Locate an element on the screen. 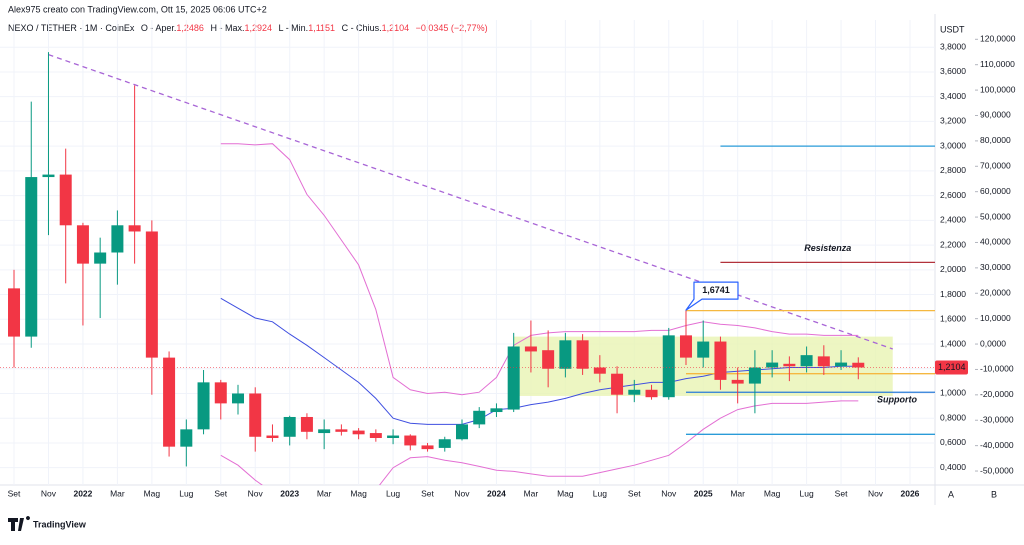 The image size is (1024, 545). y2-tick-label: -20,0000 is located at coordinates (997, 394).